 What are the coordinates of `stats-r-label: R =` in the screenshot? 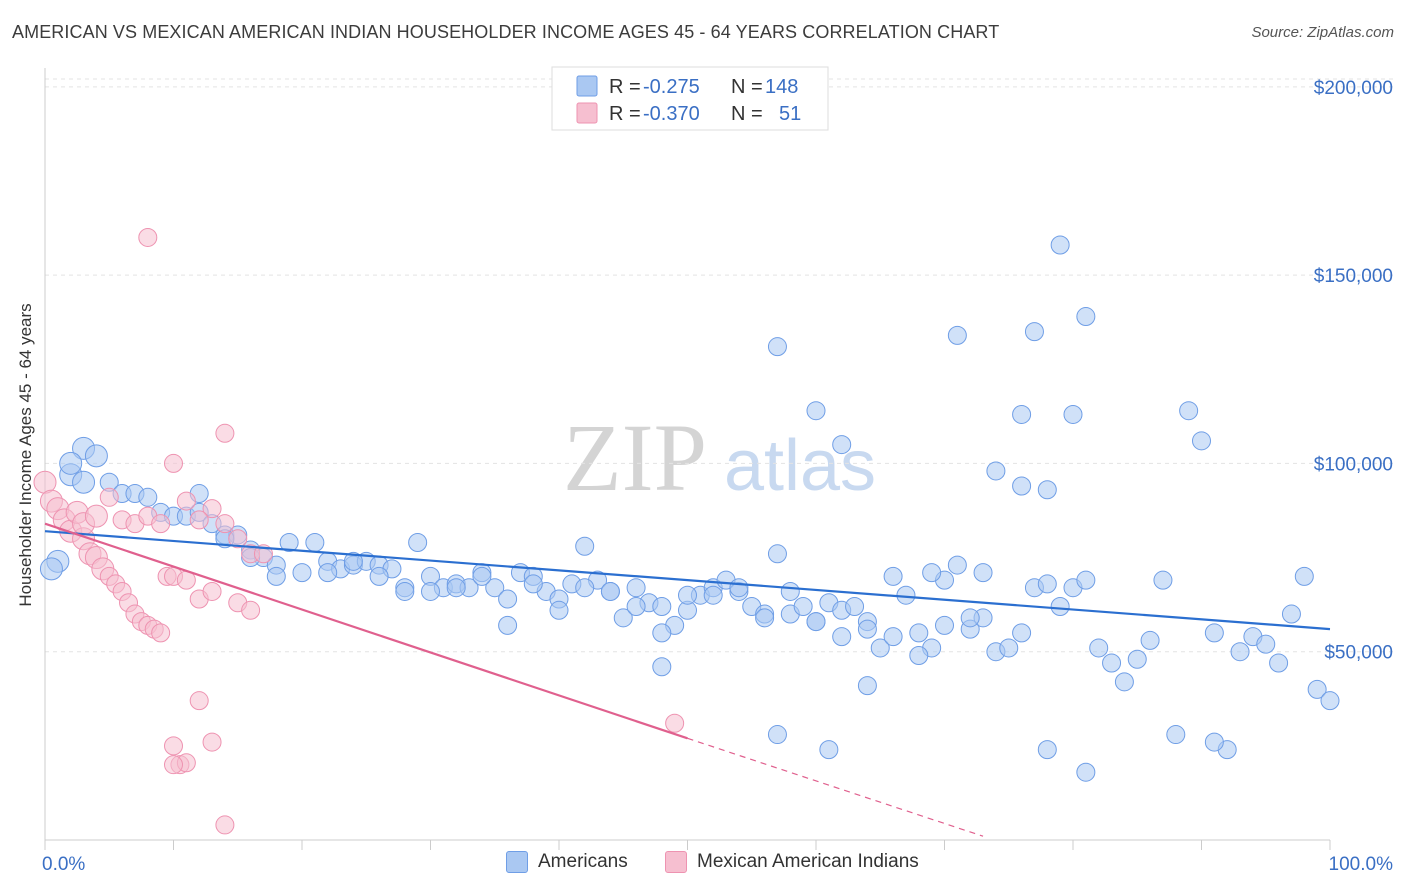 It's located at (625, 87).